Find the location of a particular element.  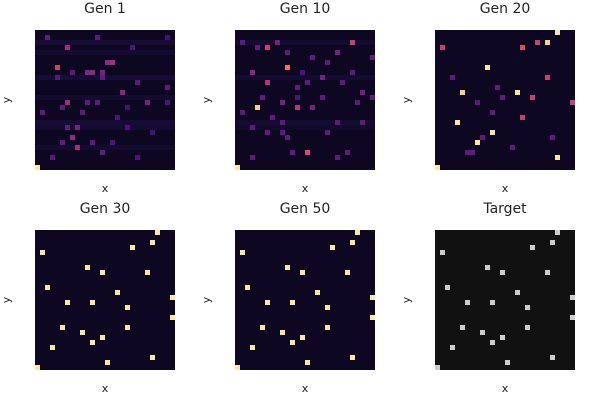

panel-title: Gen 20 is located at coordinates (505, 9).